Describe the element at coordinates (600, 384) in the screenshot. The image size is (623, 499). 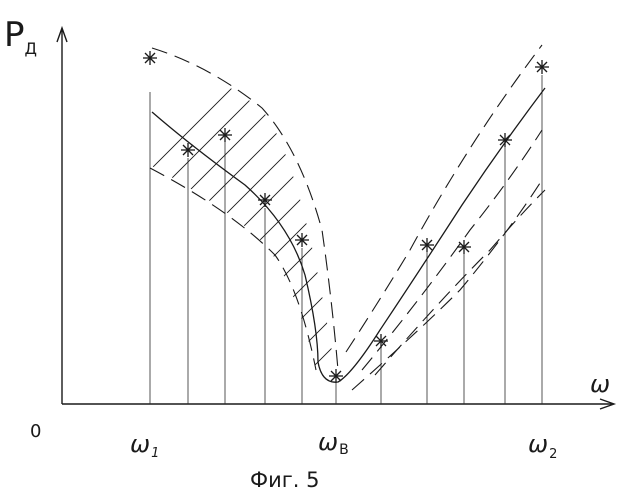
I see `x-axis-label: ω` at that location.